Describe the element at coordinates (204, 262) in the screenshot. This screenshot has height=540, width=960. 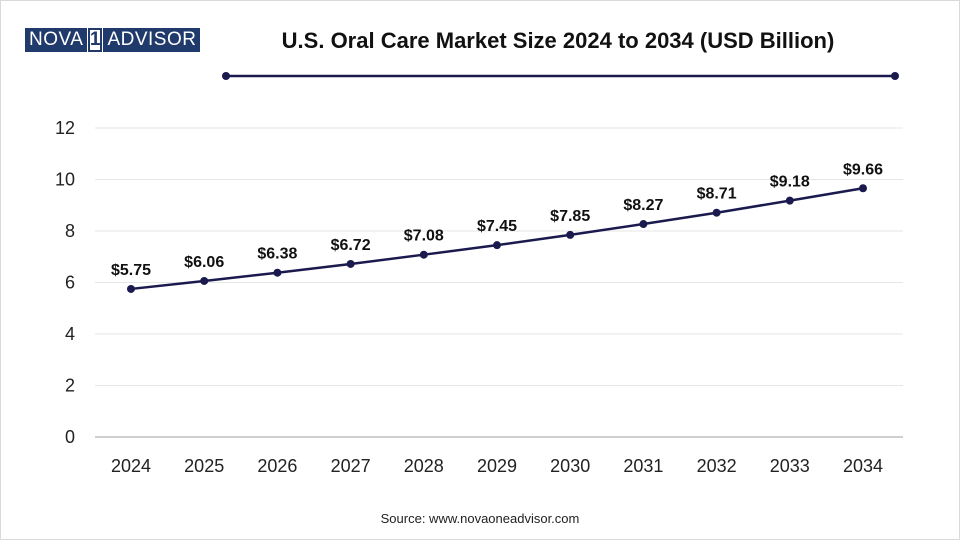
I see `data-label: $6.06` at that location.